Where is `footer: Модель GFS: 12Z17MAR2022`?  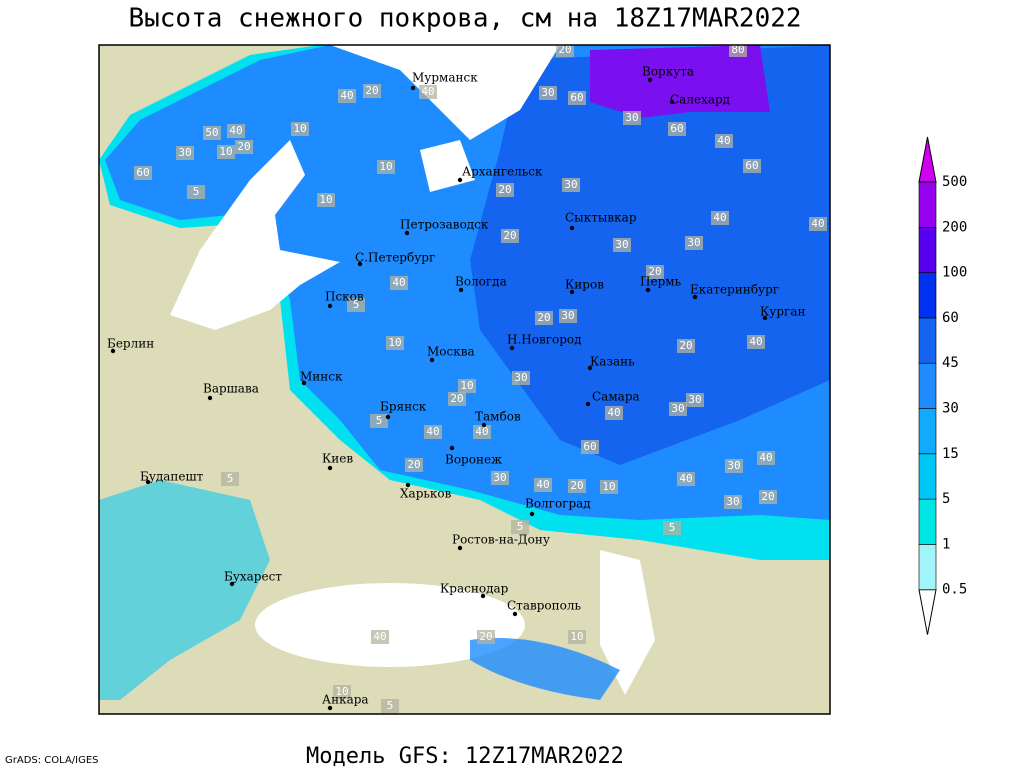 footer: Модель GFS: 12Z17MAR2022 is located at coordinates (465, 756).